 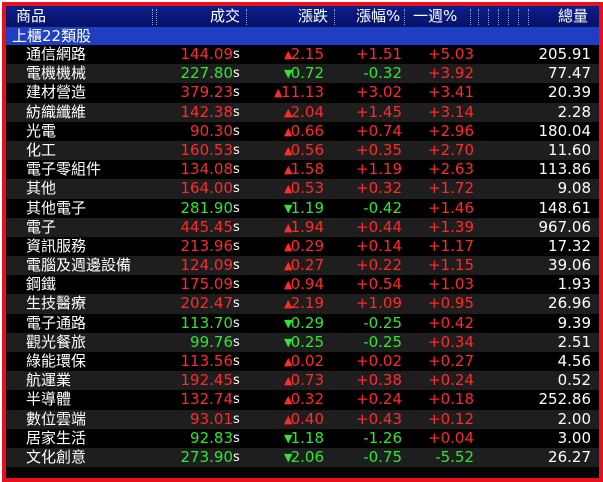 What do you see at coordinates (574, 341) in the screenshot?
I see `volume-value: 2.51` at bounding box center [574, 341].